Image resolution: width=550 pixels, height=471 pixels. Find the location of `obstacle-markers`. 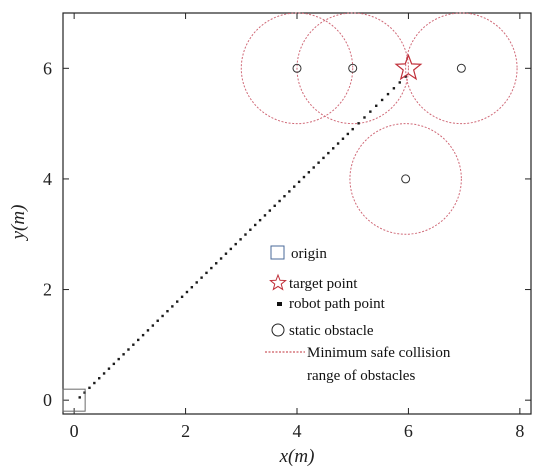

obstacle-markers is located at coordinates (379, 123).